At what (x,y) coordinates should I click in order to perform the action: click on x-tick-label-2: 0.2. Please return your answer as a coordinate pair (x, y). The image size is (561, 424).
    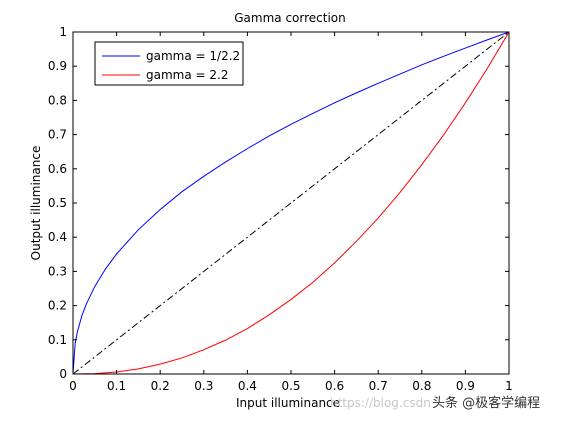
    Looking at the image, I should click on (160, 386).